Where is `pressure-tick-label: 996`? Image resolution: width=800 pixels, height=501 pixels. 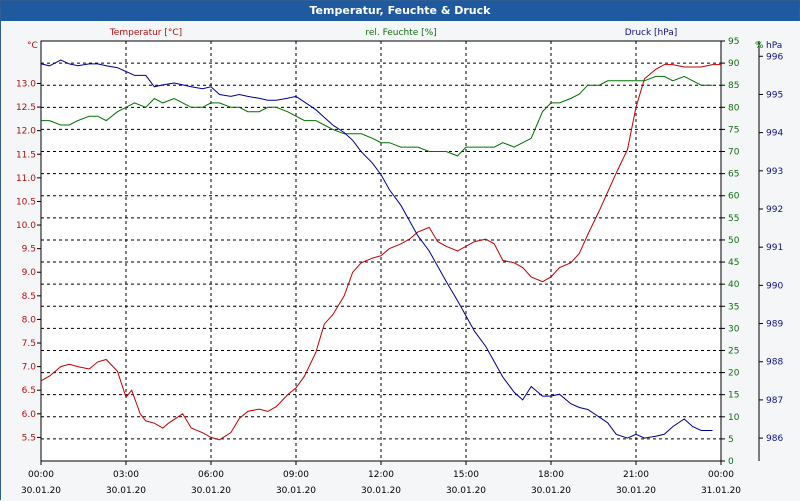 pressure-tick-label: 996 is located at coordinates (774, 57).